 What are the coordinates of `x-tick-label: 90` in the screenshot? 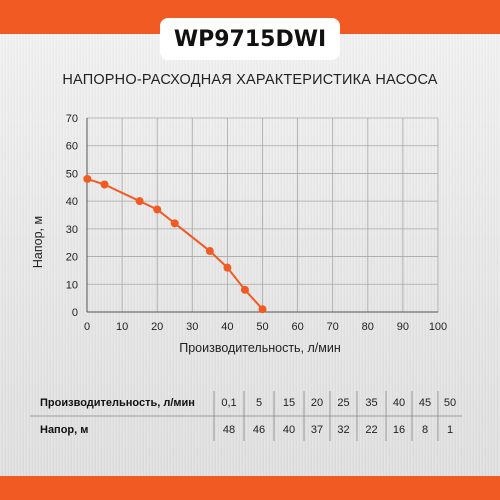 It's located at (403, 327).